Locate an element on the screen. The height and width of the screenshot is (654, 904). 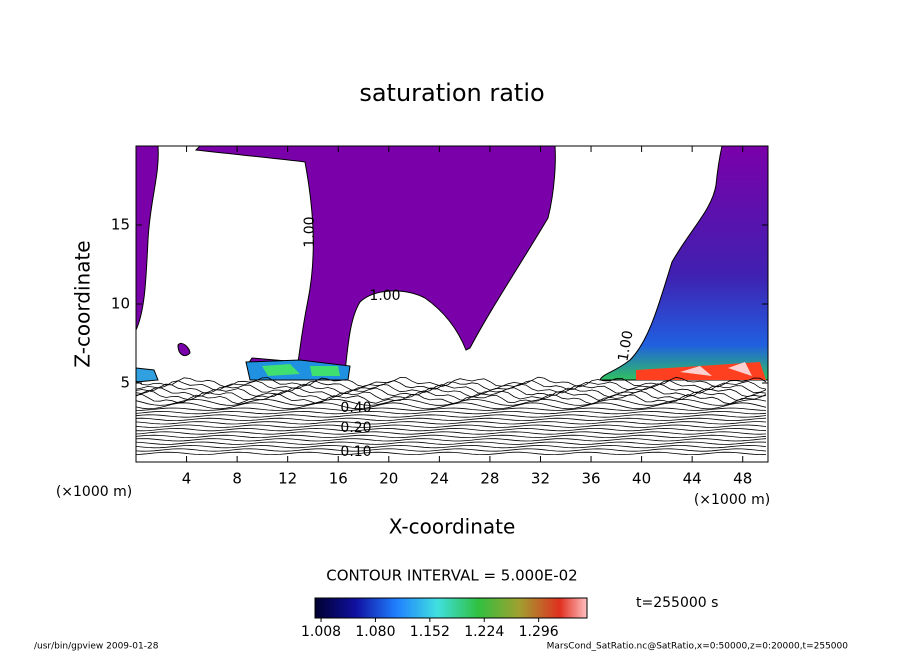
y-tick-label: 15 is located at coordinates (120, 225).